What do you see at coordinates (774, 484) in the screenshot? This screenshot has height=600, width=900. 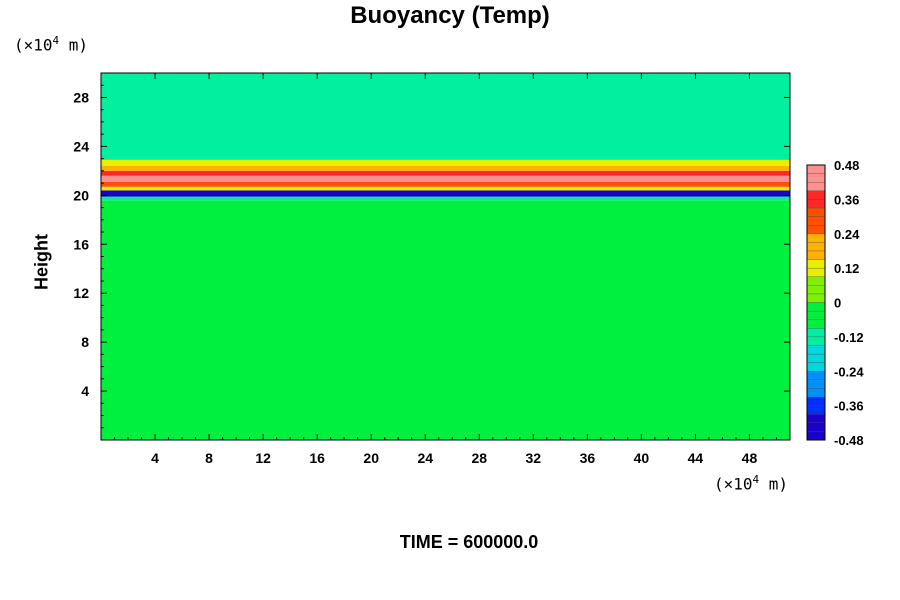 I see `x-unit-suffix: m)` at bounding box center [774, 484].